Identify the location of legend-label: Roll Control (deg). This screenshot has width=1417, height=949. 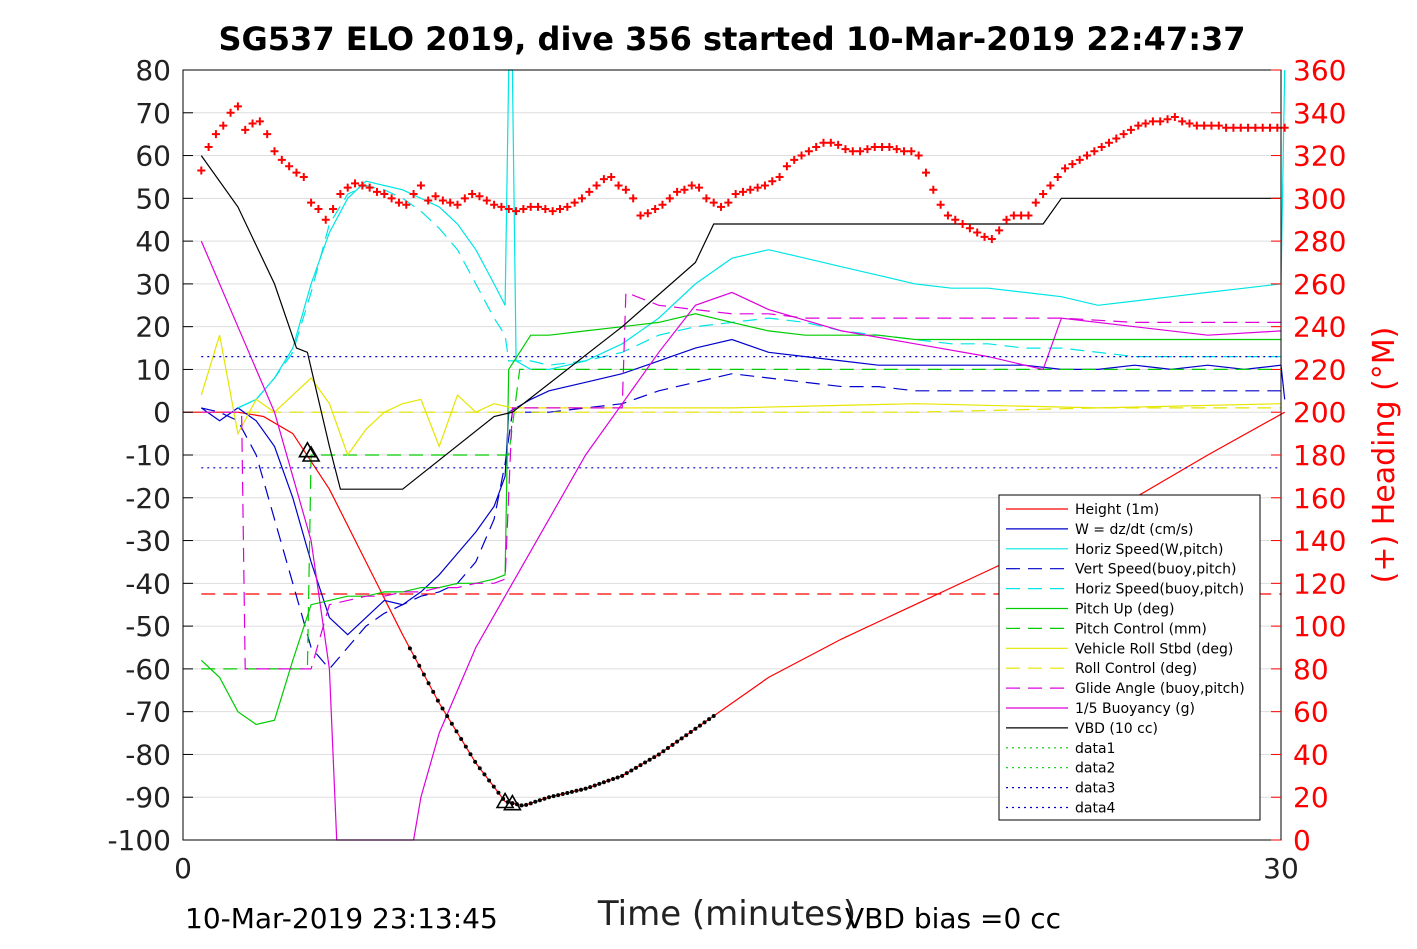
(1136, 669).